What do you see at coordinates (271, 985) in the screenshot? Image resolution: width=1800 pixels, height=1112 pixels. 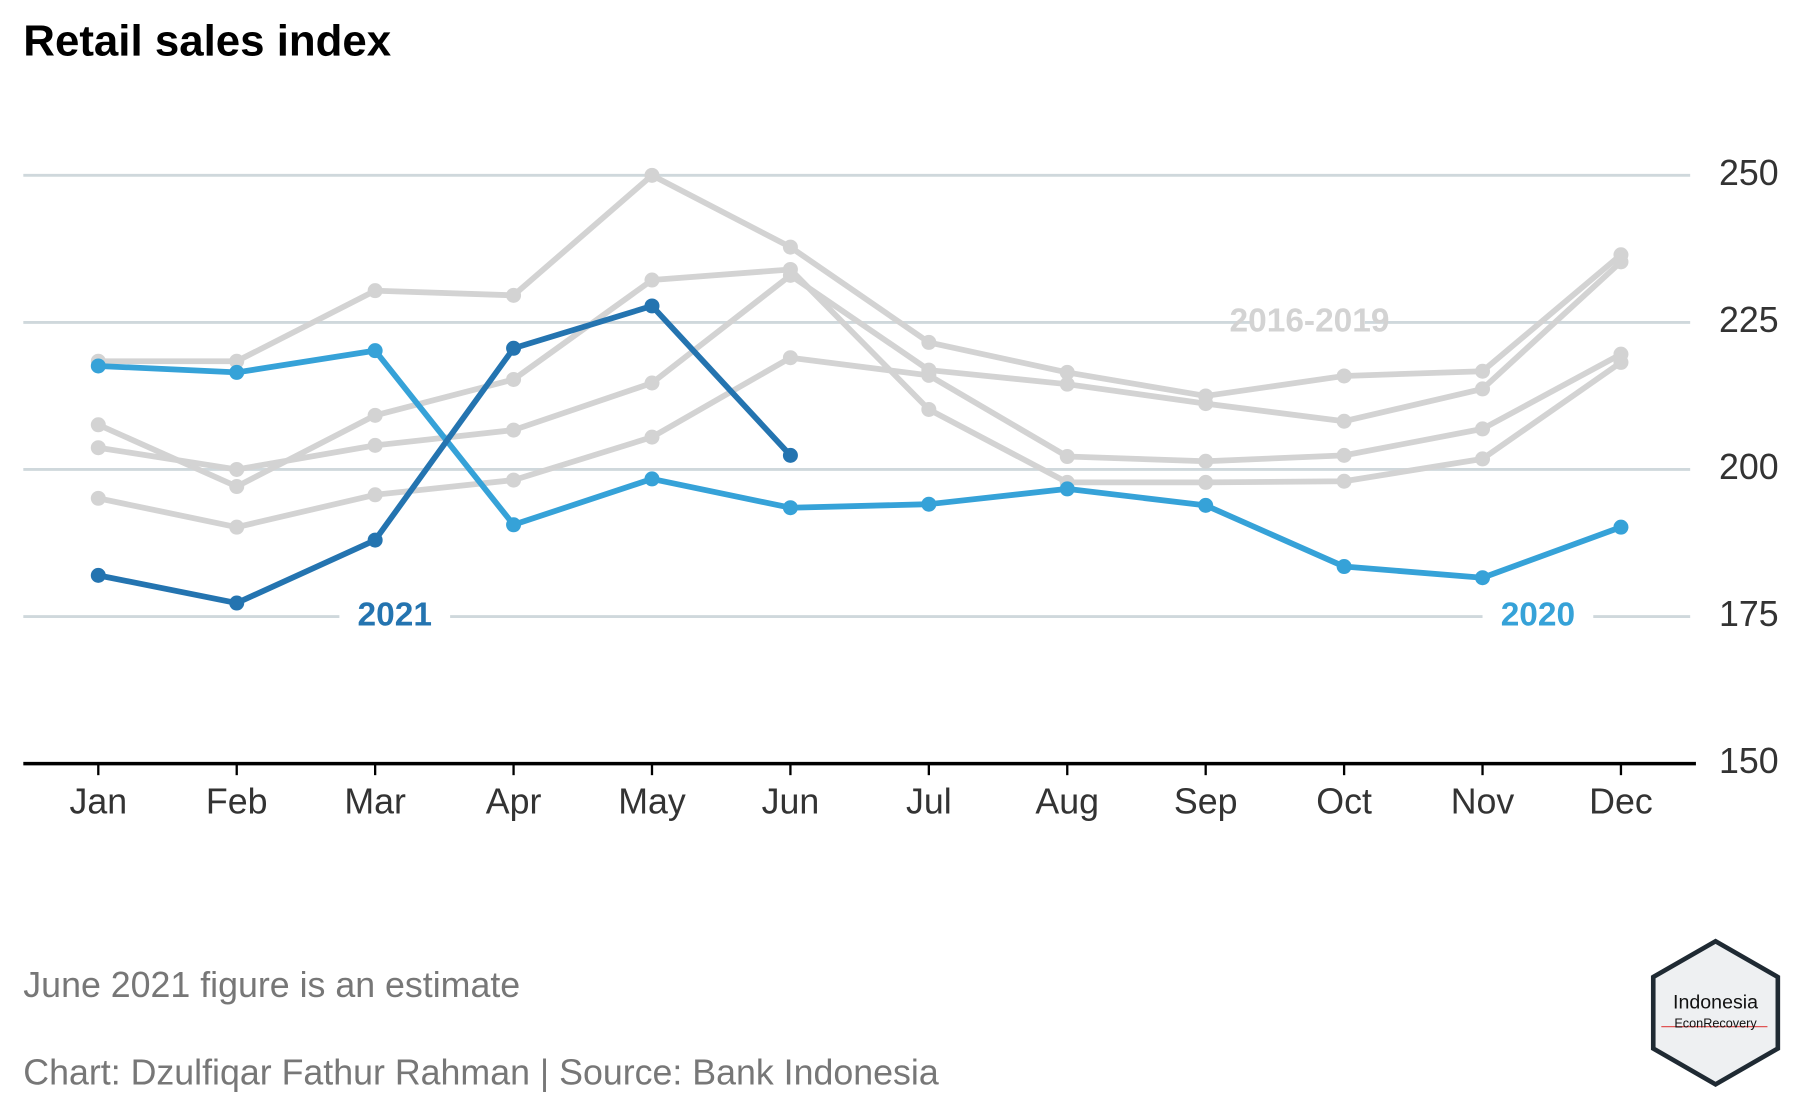 I see `note: June 2021 figure is an estimate` at bounding box center [271, 985].